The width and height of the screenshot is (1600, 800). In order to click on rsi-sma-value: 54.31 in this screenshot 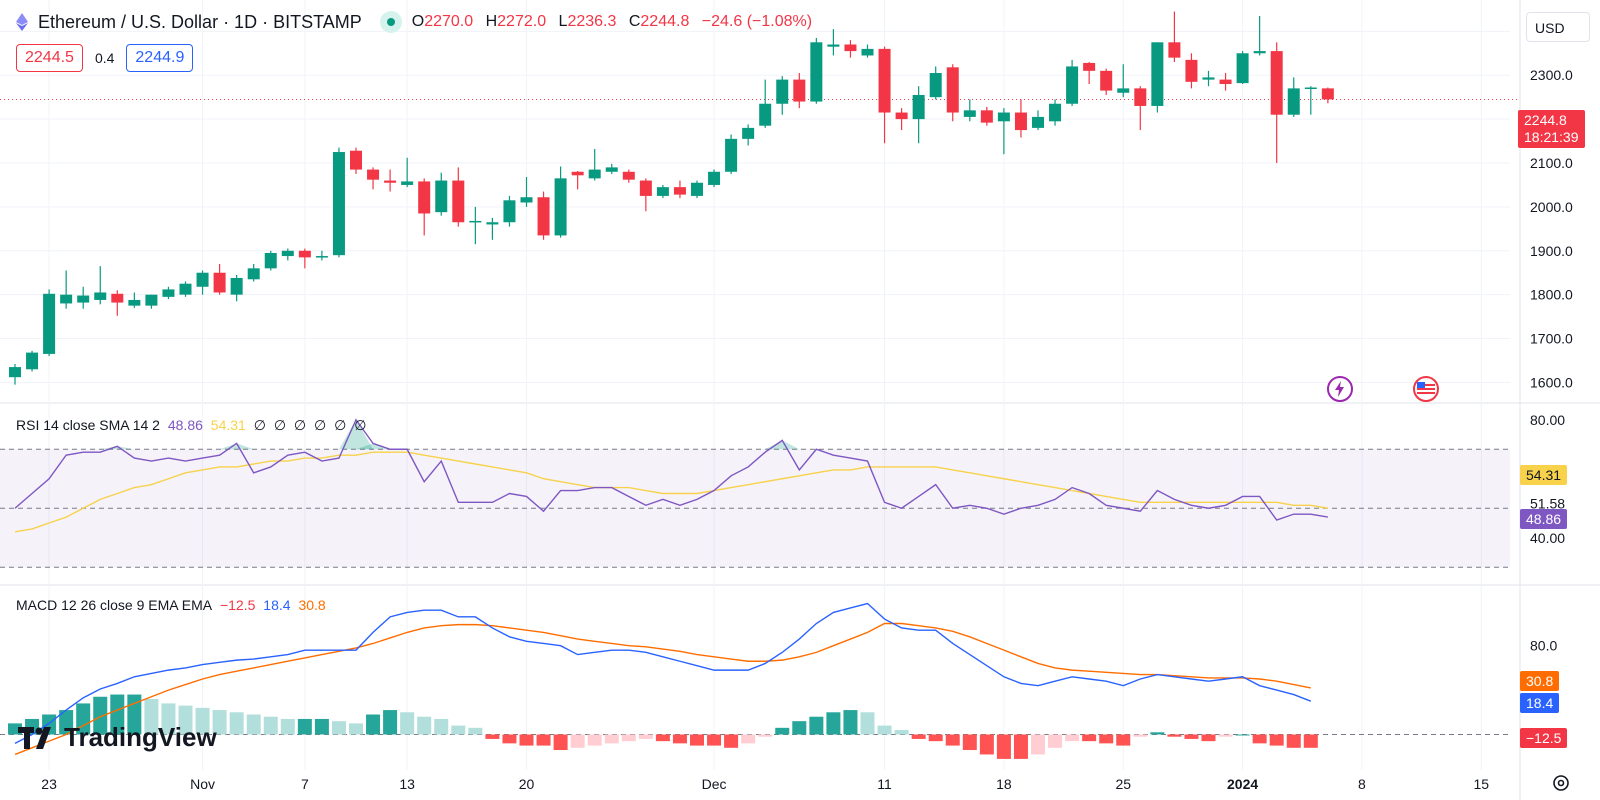, I will do `click(228, 425)`.